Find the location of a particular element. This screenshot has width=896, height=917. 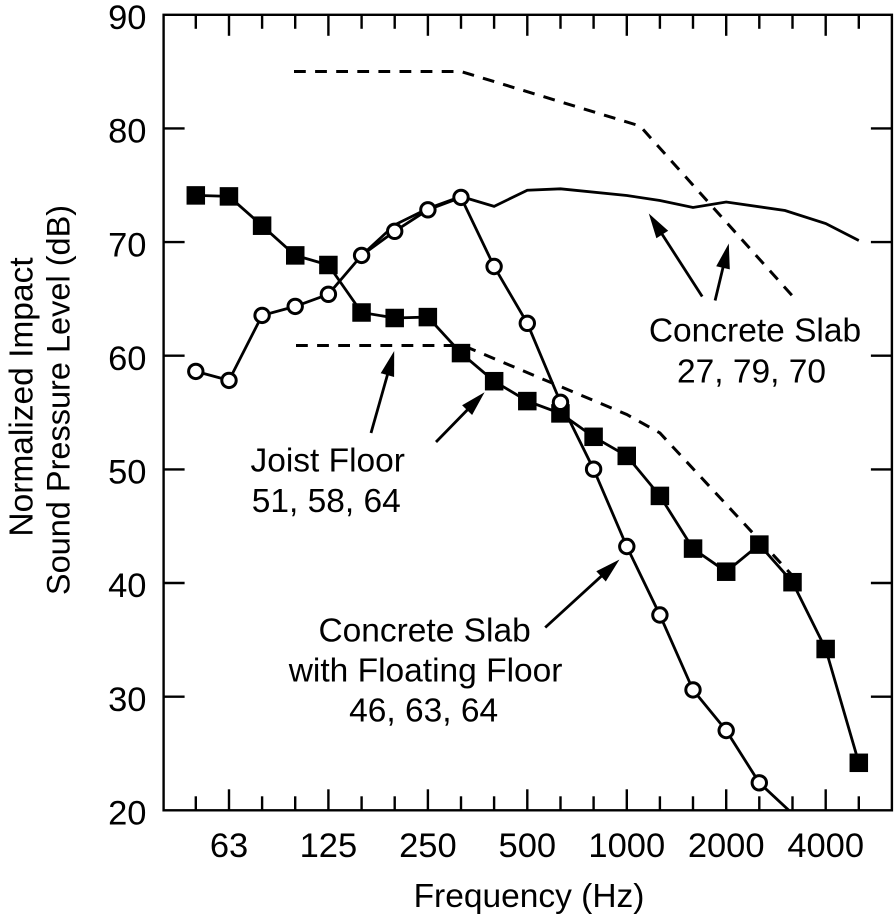

svg-text: 125 is located at coordinates (329, 846).